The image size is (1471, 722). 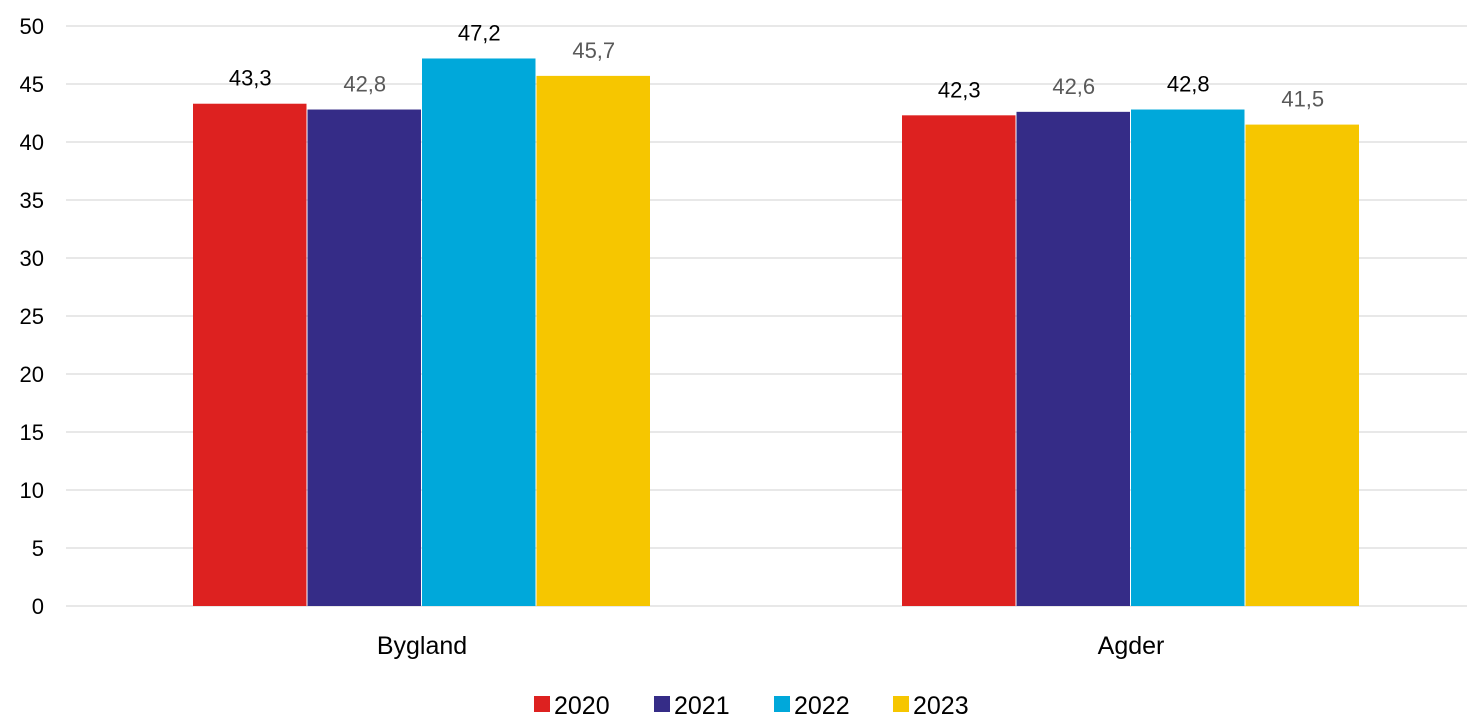 I want to click on x-category-label: Bygland, so click(x=422, y=646).